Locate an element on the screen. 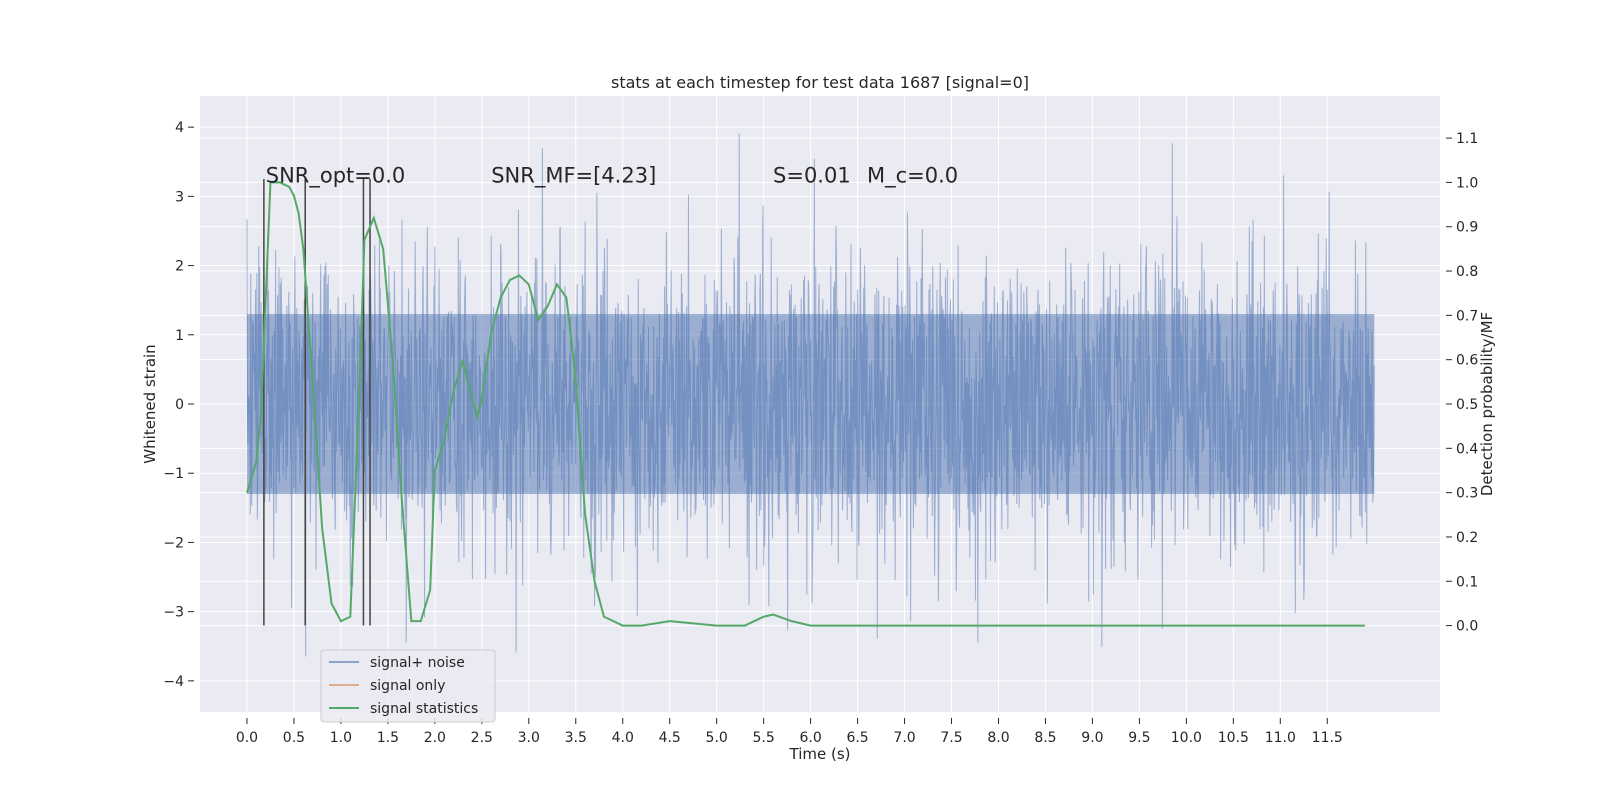 The height and width of the screenshot is (800, 1600). x-tick-label: 9.5 is located at coordinates (1139, 738).